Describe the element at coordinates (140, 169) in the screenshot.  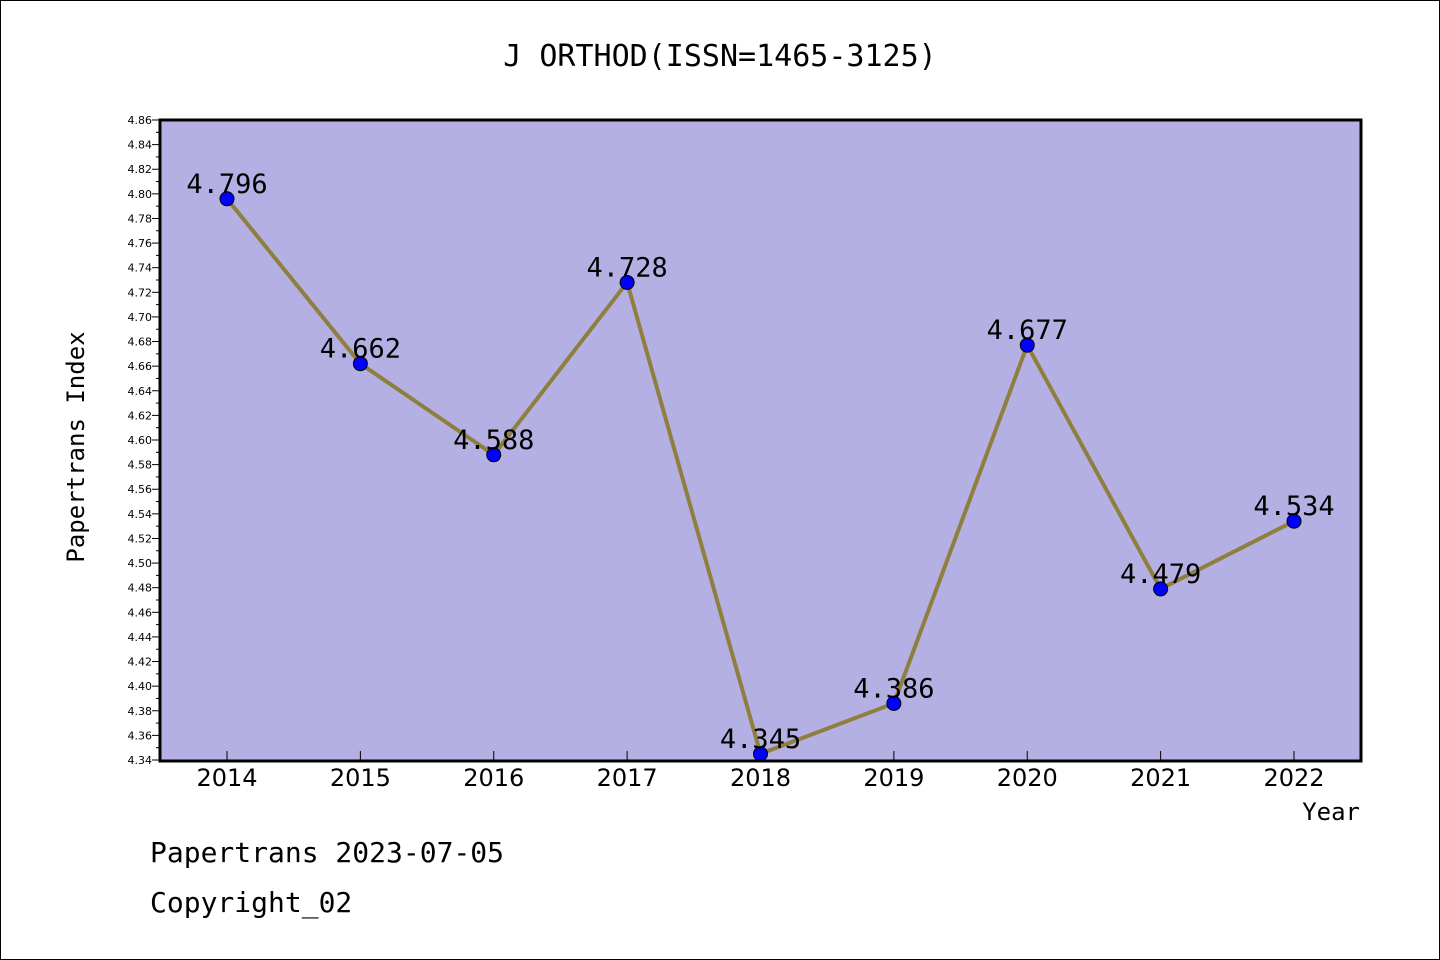
I see `y-tick-label: 4.82` at that location.